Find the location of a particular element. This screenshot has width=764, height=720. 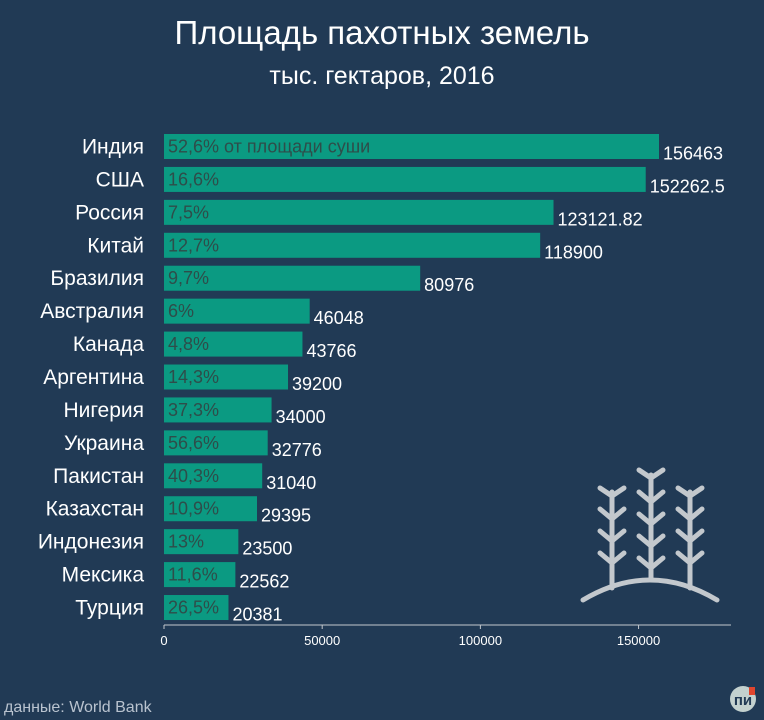

share-label: 6% is located at coordinates (181, 311).